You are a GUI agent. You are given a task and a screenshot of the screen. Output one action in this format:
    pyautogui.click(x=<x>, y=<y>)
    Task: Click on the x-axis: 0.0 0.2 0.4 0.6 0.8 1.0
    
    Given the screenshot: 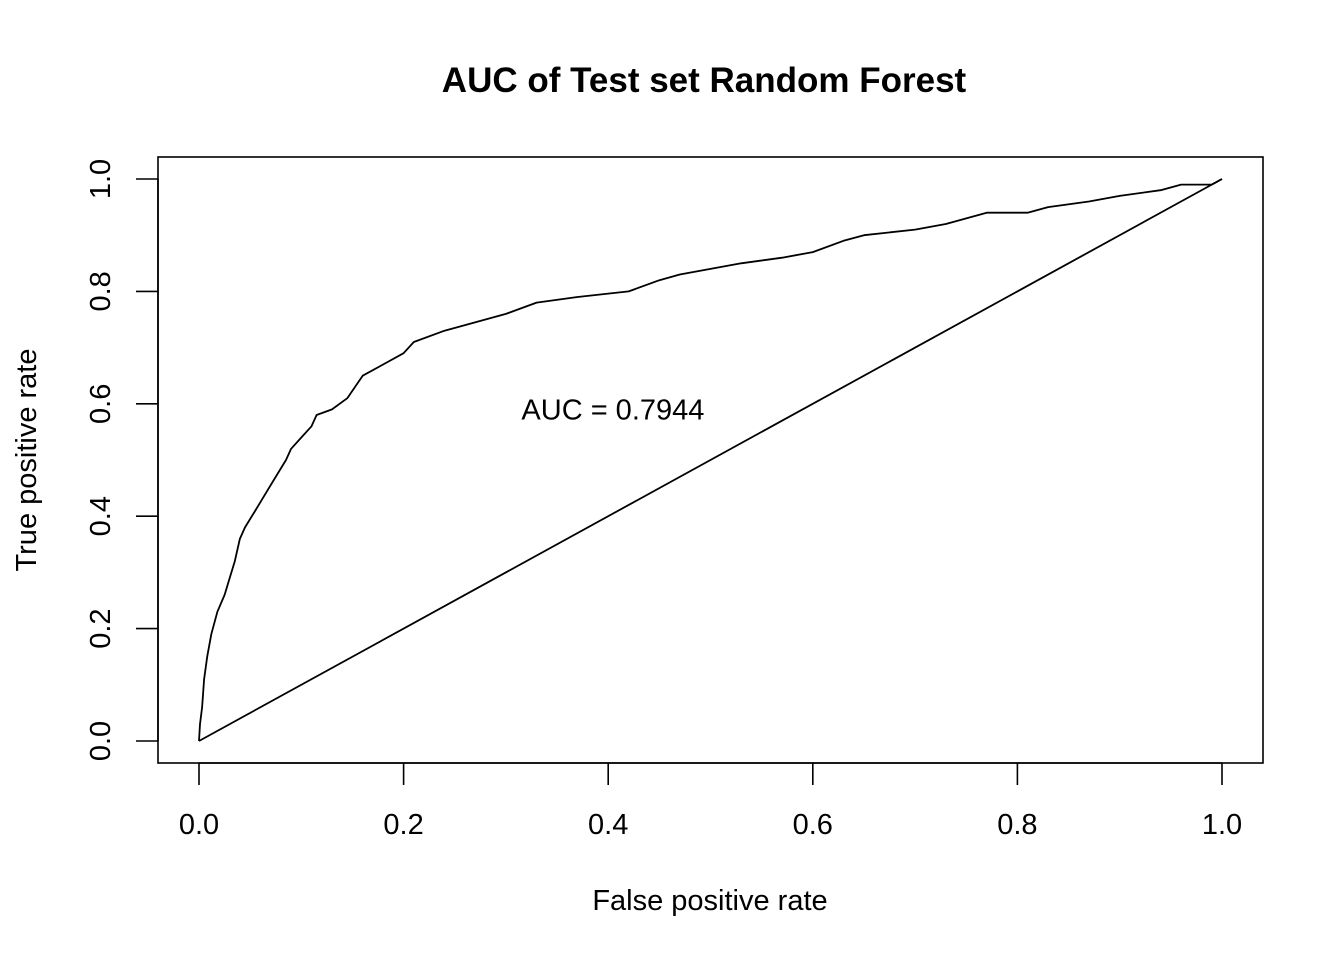 What is the action you would take?
    pyautogui.click(x=710, y=801)
    